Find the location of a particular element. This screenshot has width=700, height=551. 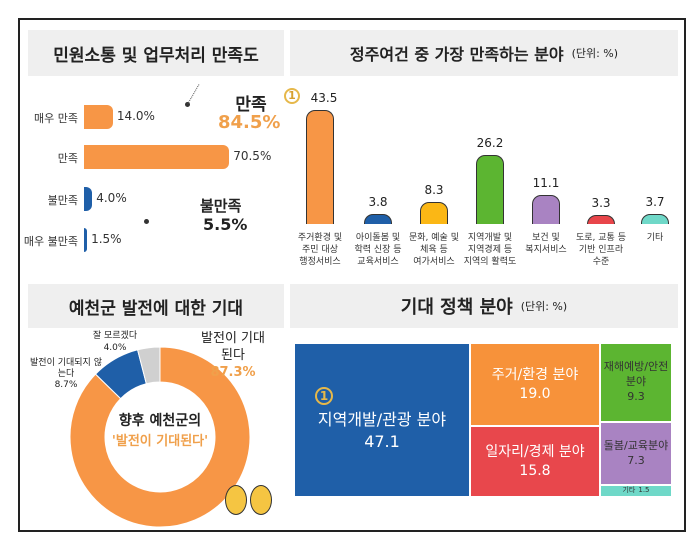

category-line: 지역개발 및 is located at coordinates (490, 238).